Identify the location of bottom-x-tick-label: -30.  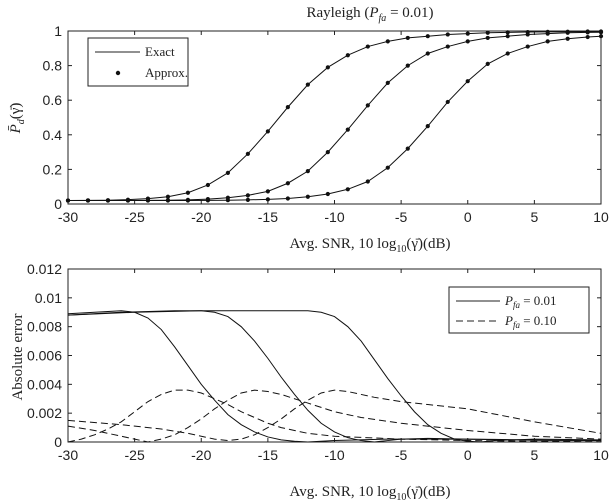
(68, 455).